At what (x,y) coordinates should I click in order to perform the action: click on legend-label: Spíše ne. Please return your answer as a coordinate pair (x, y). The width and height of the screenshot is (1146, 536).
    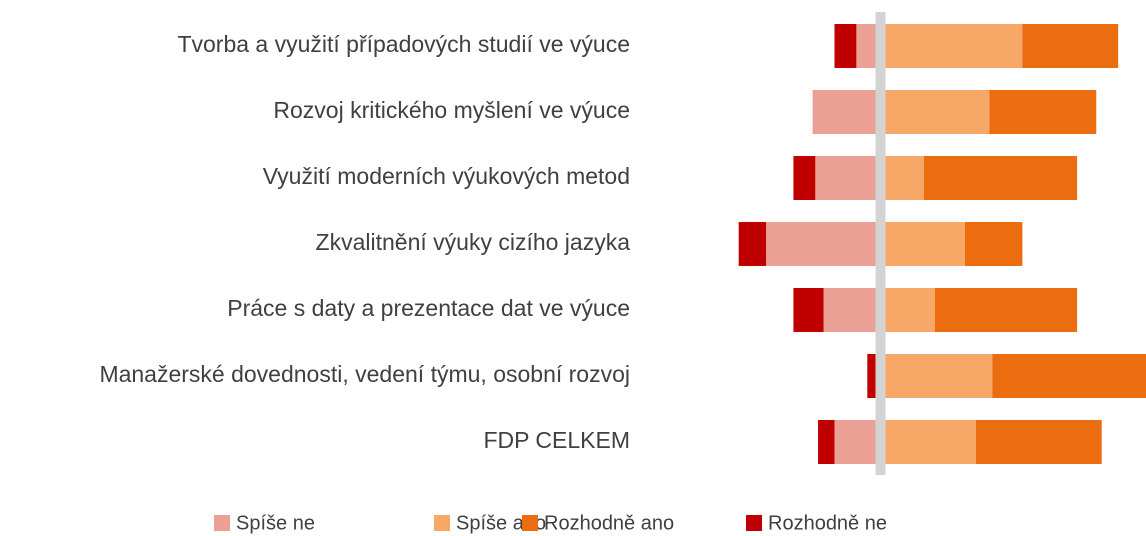
    Looking at the image, I should click on (275, 523).